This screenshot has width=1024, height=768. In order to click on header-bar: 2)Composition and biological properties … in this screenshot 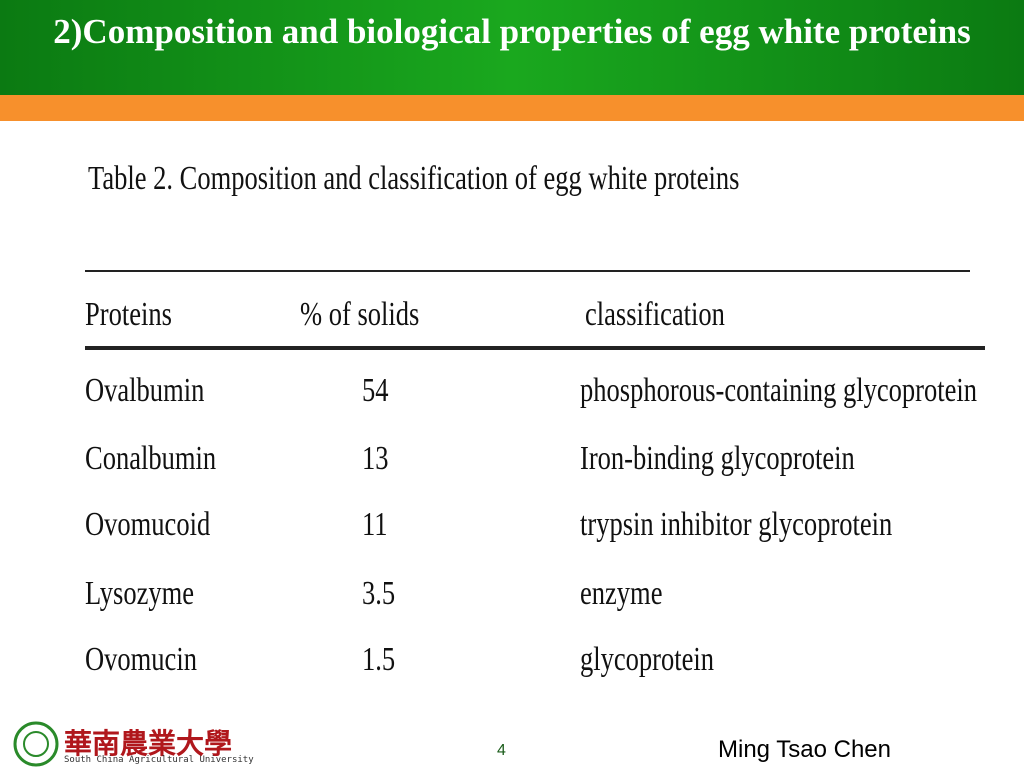, I will do `click(512, 47)`.